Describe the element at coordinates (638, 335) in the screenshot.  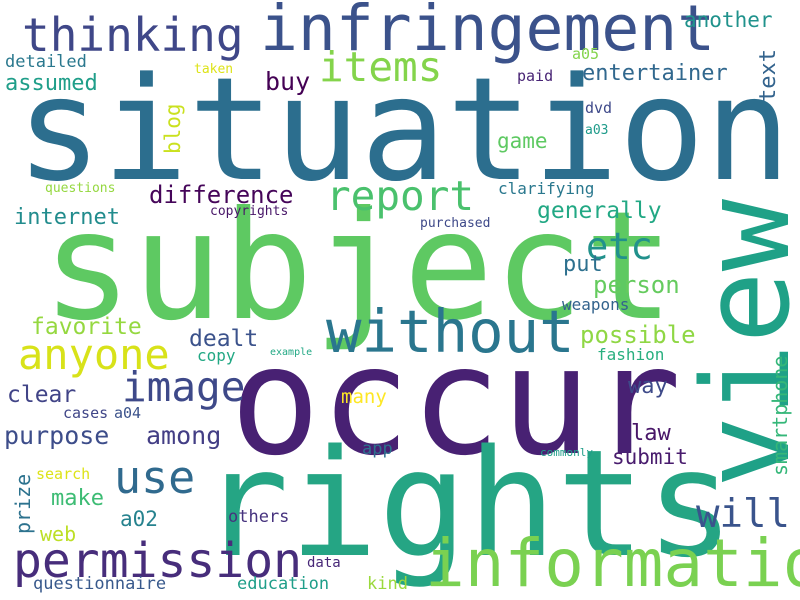
I see `word-possible: possible` at that location.